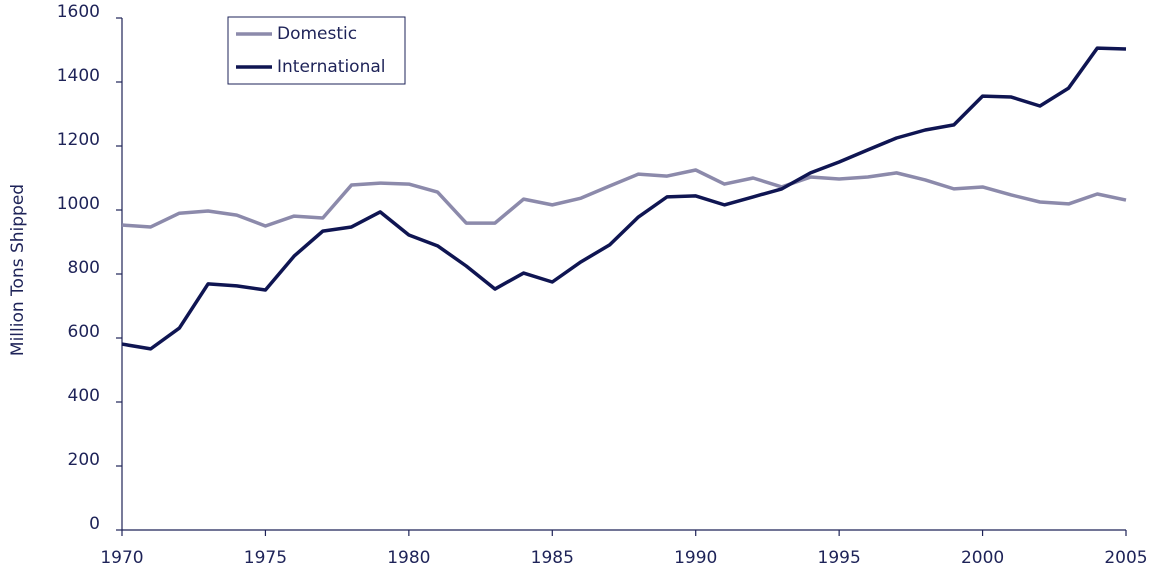 This screenshot has width=1156, height=573. Describe the element at coordinates (1125, 558) in the screenshot. I see `x-tick-label: 2005` at that location.